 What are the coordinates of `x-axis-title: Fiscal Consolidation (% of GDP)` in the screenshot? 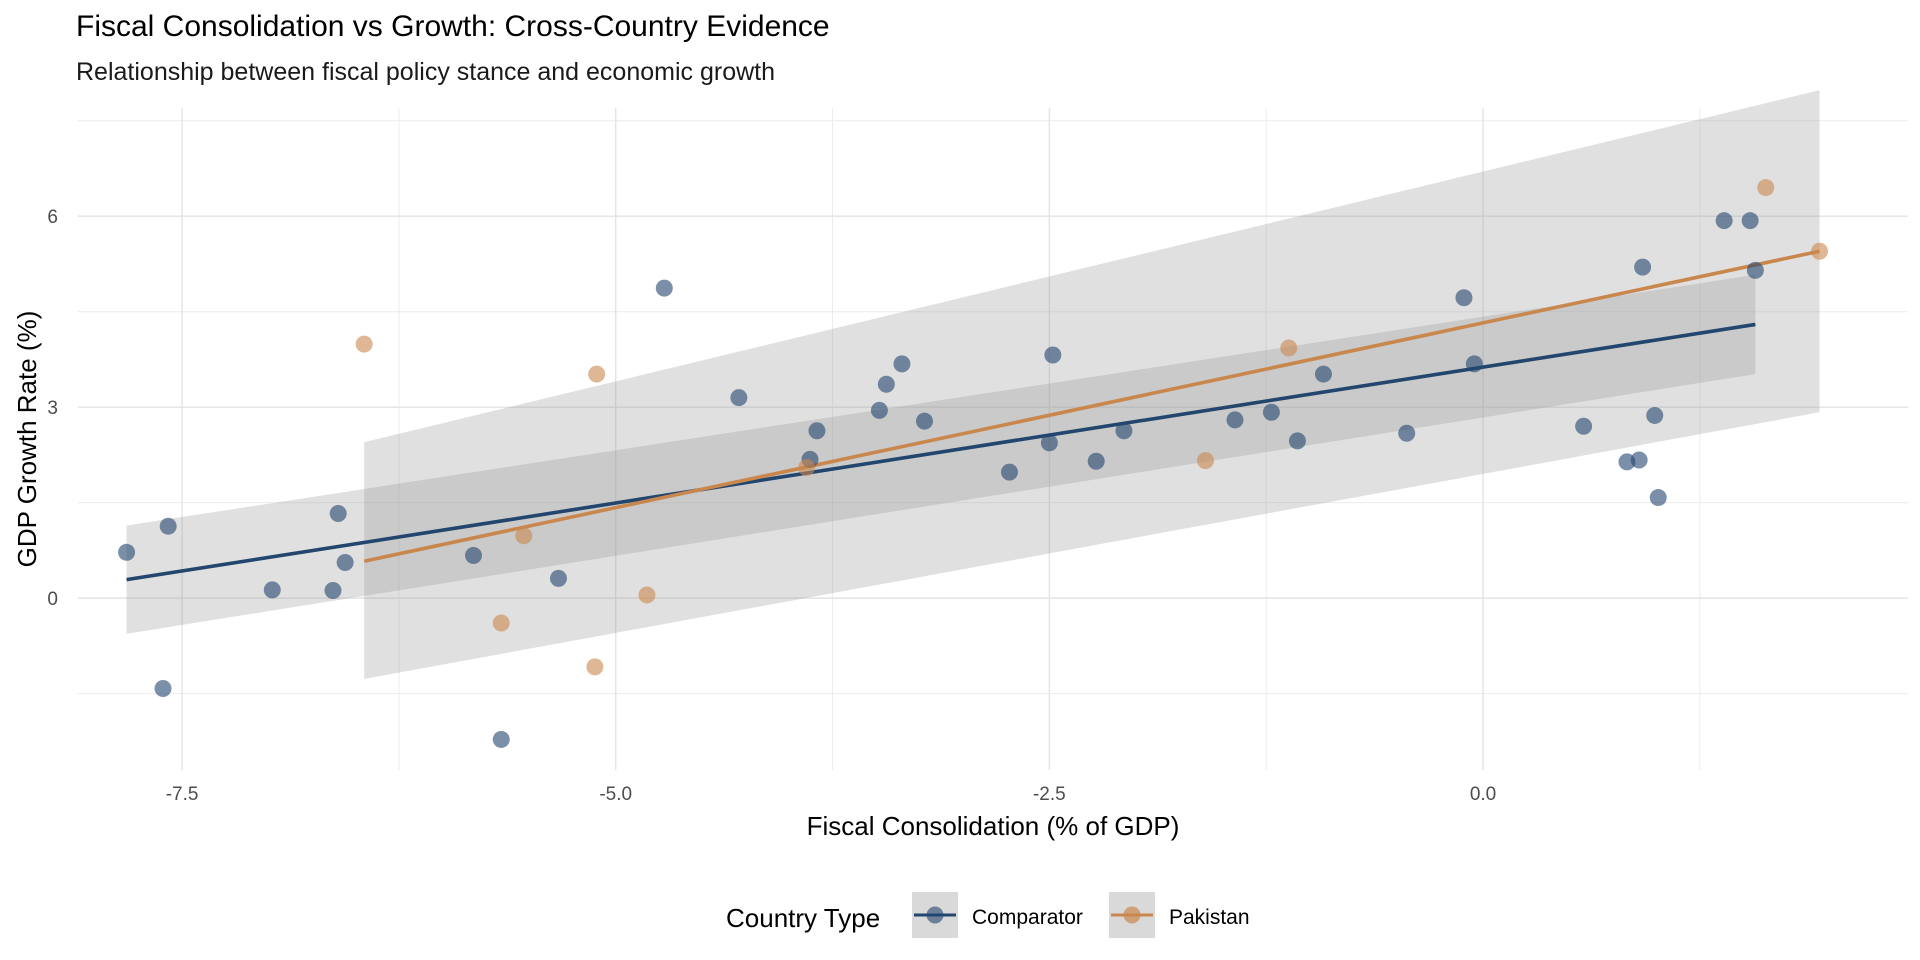 It's located at (993, 826).